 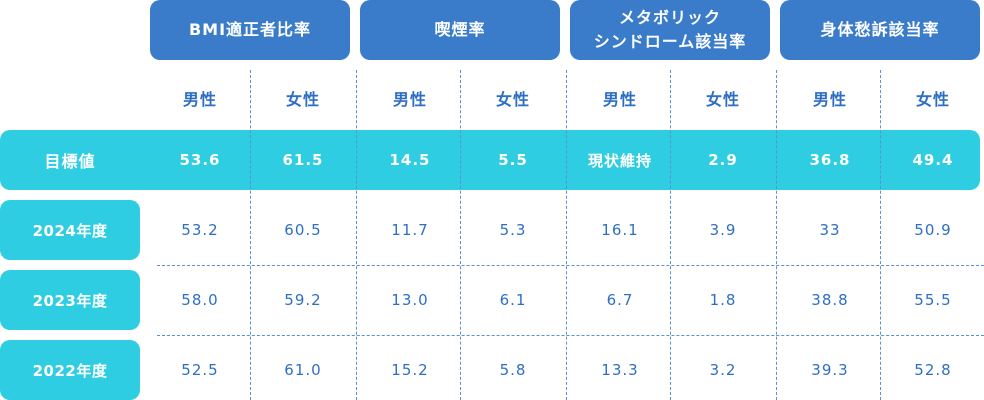 What do you see at coordinates (200, 370) in the screenshot?
I see `table-cell: 52.5` at bounding box center [200, 370].